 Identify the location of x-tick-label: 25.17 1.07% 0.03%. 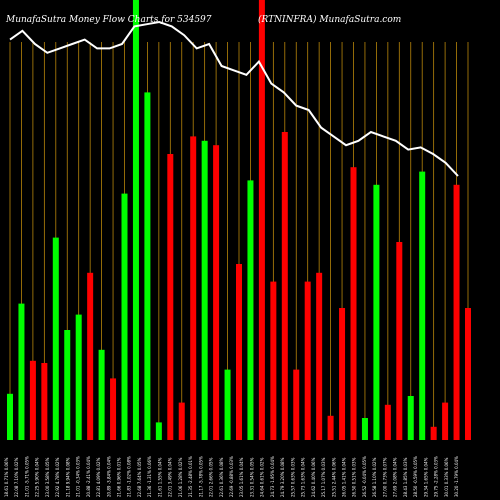
(323, 477).